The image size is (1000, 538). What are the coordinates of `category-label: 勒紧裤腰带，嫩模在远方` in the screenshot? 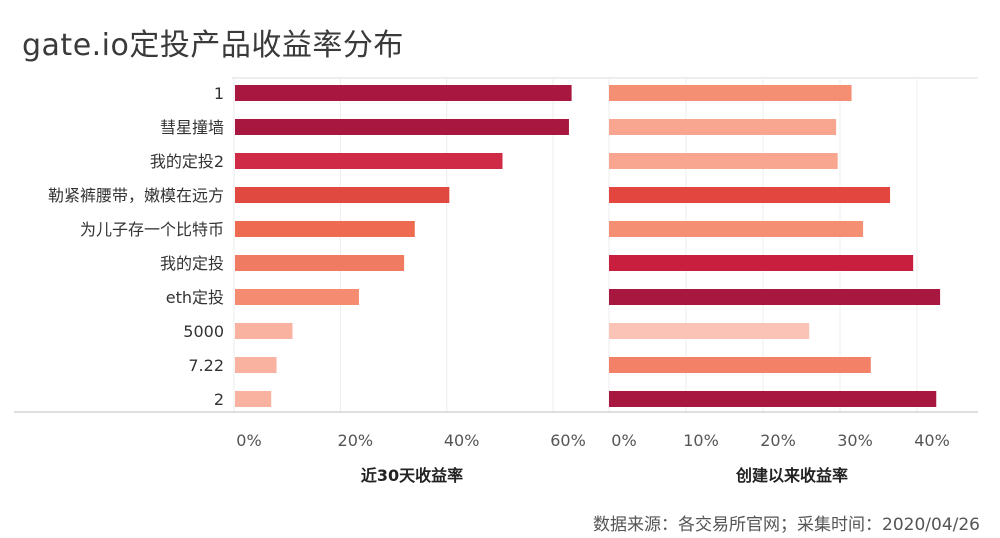 It's located at (136, 195).